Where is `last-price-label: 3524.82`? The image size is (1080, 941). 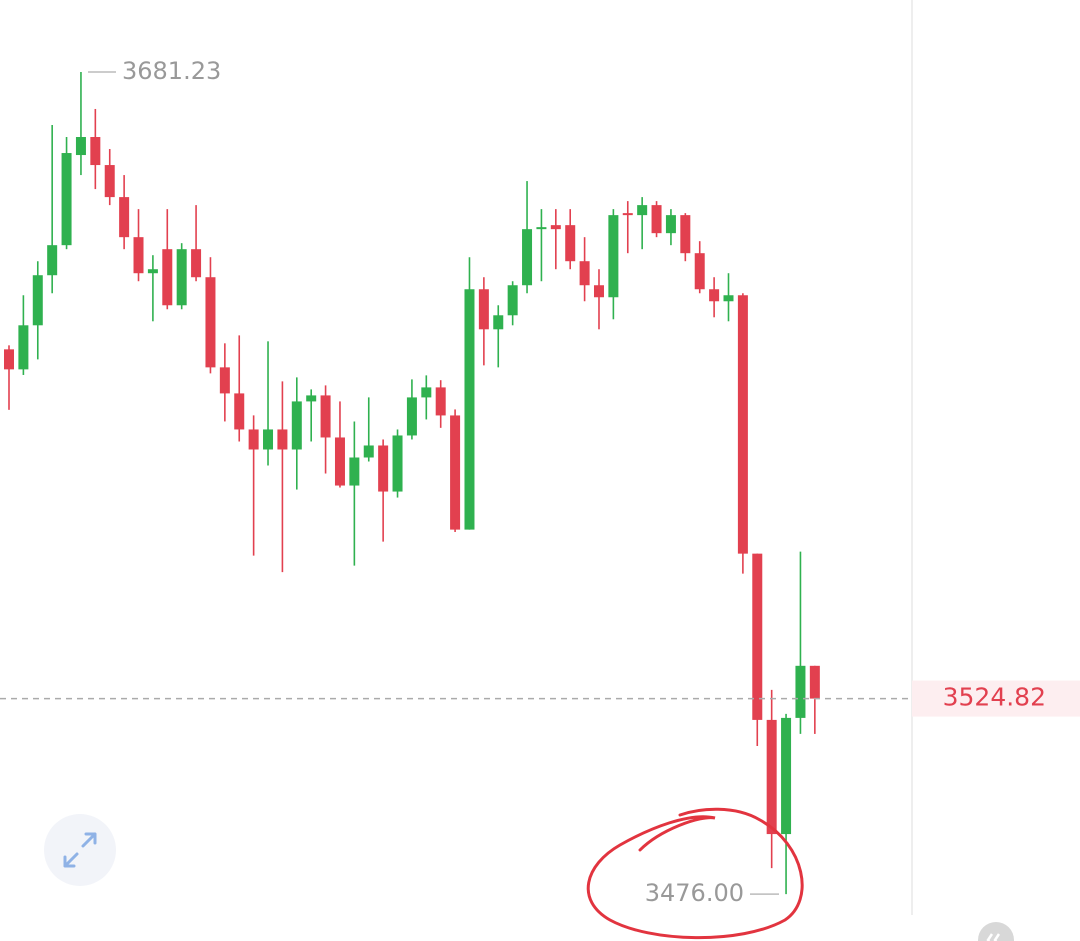
last-price-label: 3524.82 is located at coordinates (994, 697).